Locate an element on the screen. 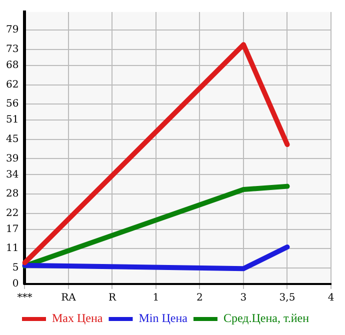 The width and height of the screenshot is (345, 335). x-tick-label: RA is located at coordinates (69, 298).